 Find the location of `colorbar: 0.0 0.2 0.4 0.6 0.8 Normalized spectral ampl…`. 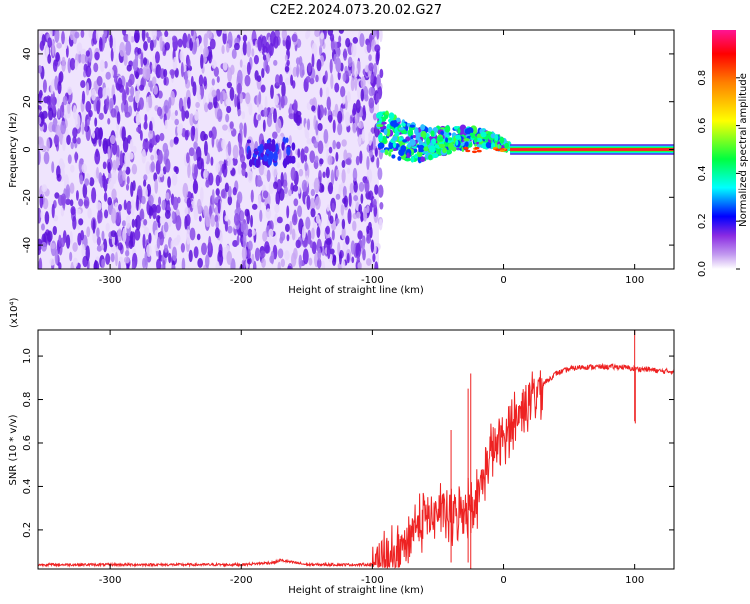

colorbar: 0.0 0.2 0.4 0.6 0.8 Normalized spectral ampl… is located at coordinates (723, 153).